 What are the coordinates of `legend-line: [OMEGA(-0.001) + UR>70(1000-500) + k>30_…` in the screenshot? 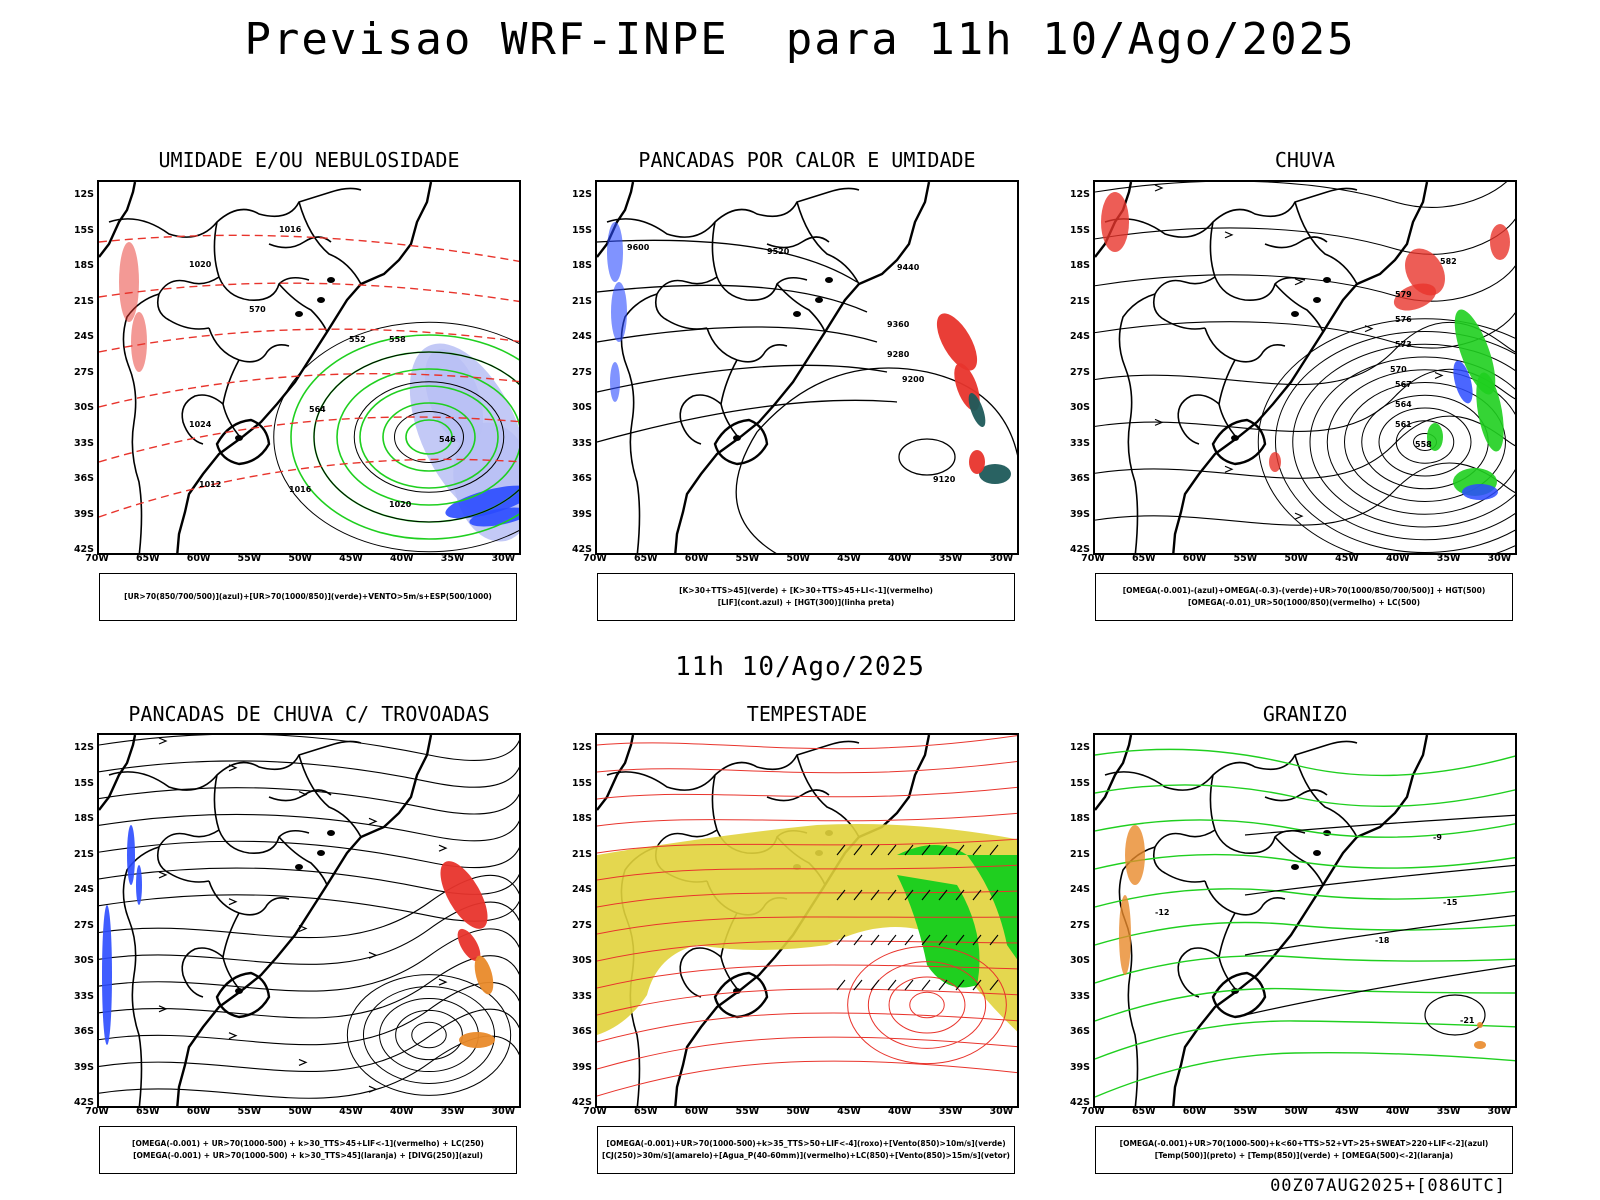 It's located at (308, 1143).